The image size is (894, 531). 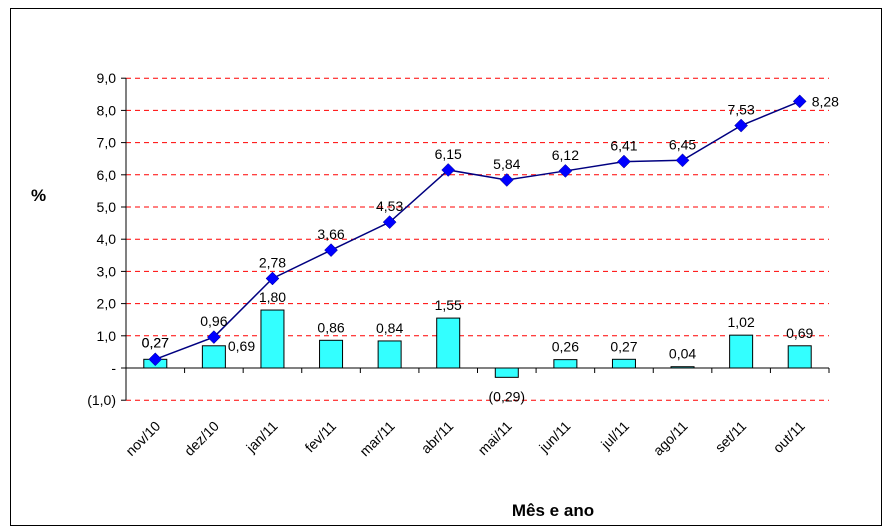 I want to click on line-data-label: 0,96, so click(x=213, y=321).